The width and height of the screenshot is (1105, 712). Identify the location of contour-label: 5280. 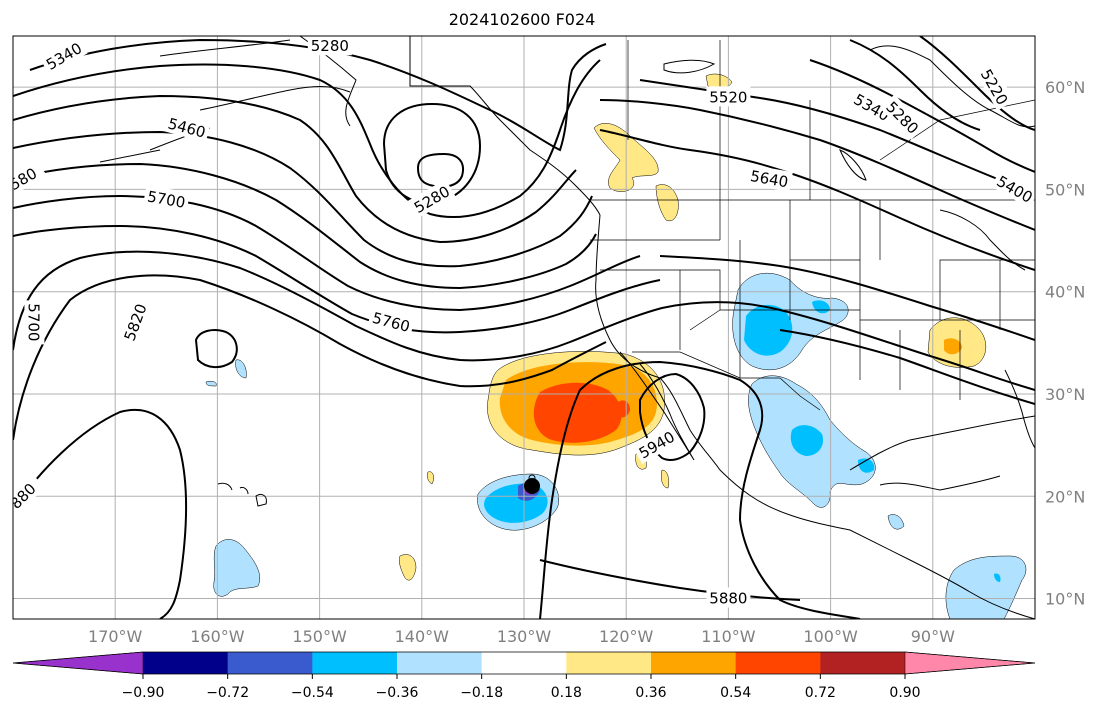
(330, 46).